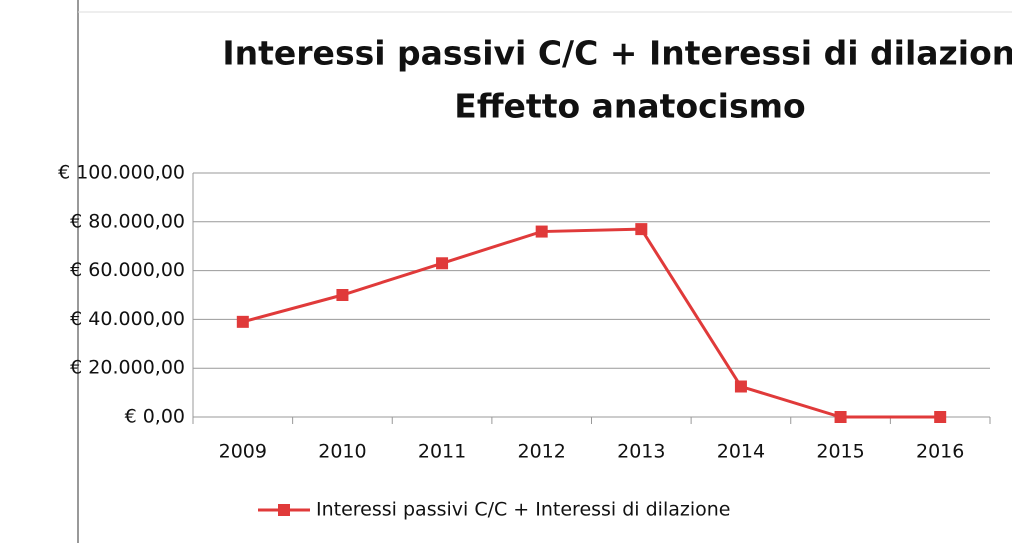 This screenshot has width=1012, height=543. Describe the element at coordinates (127, 319) in the screenshot. I see `y-tick-label: € 40.000,00` at that location.